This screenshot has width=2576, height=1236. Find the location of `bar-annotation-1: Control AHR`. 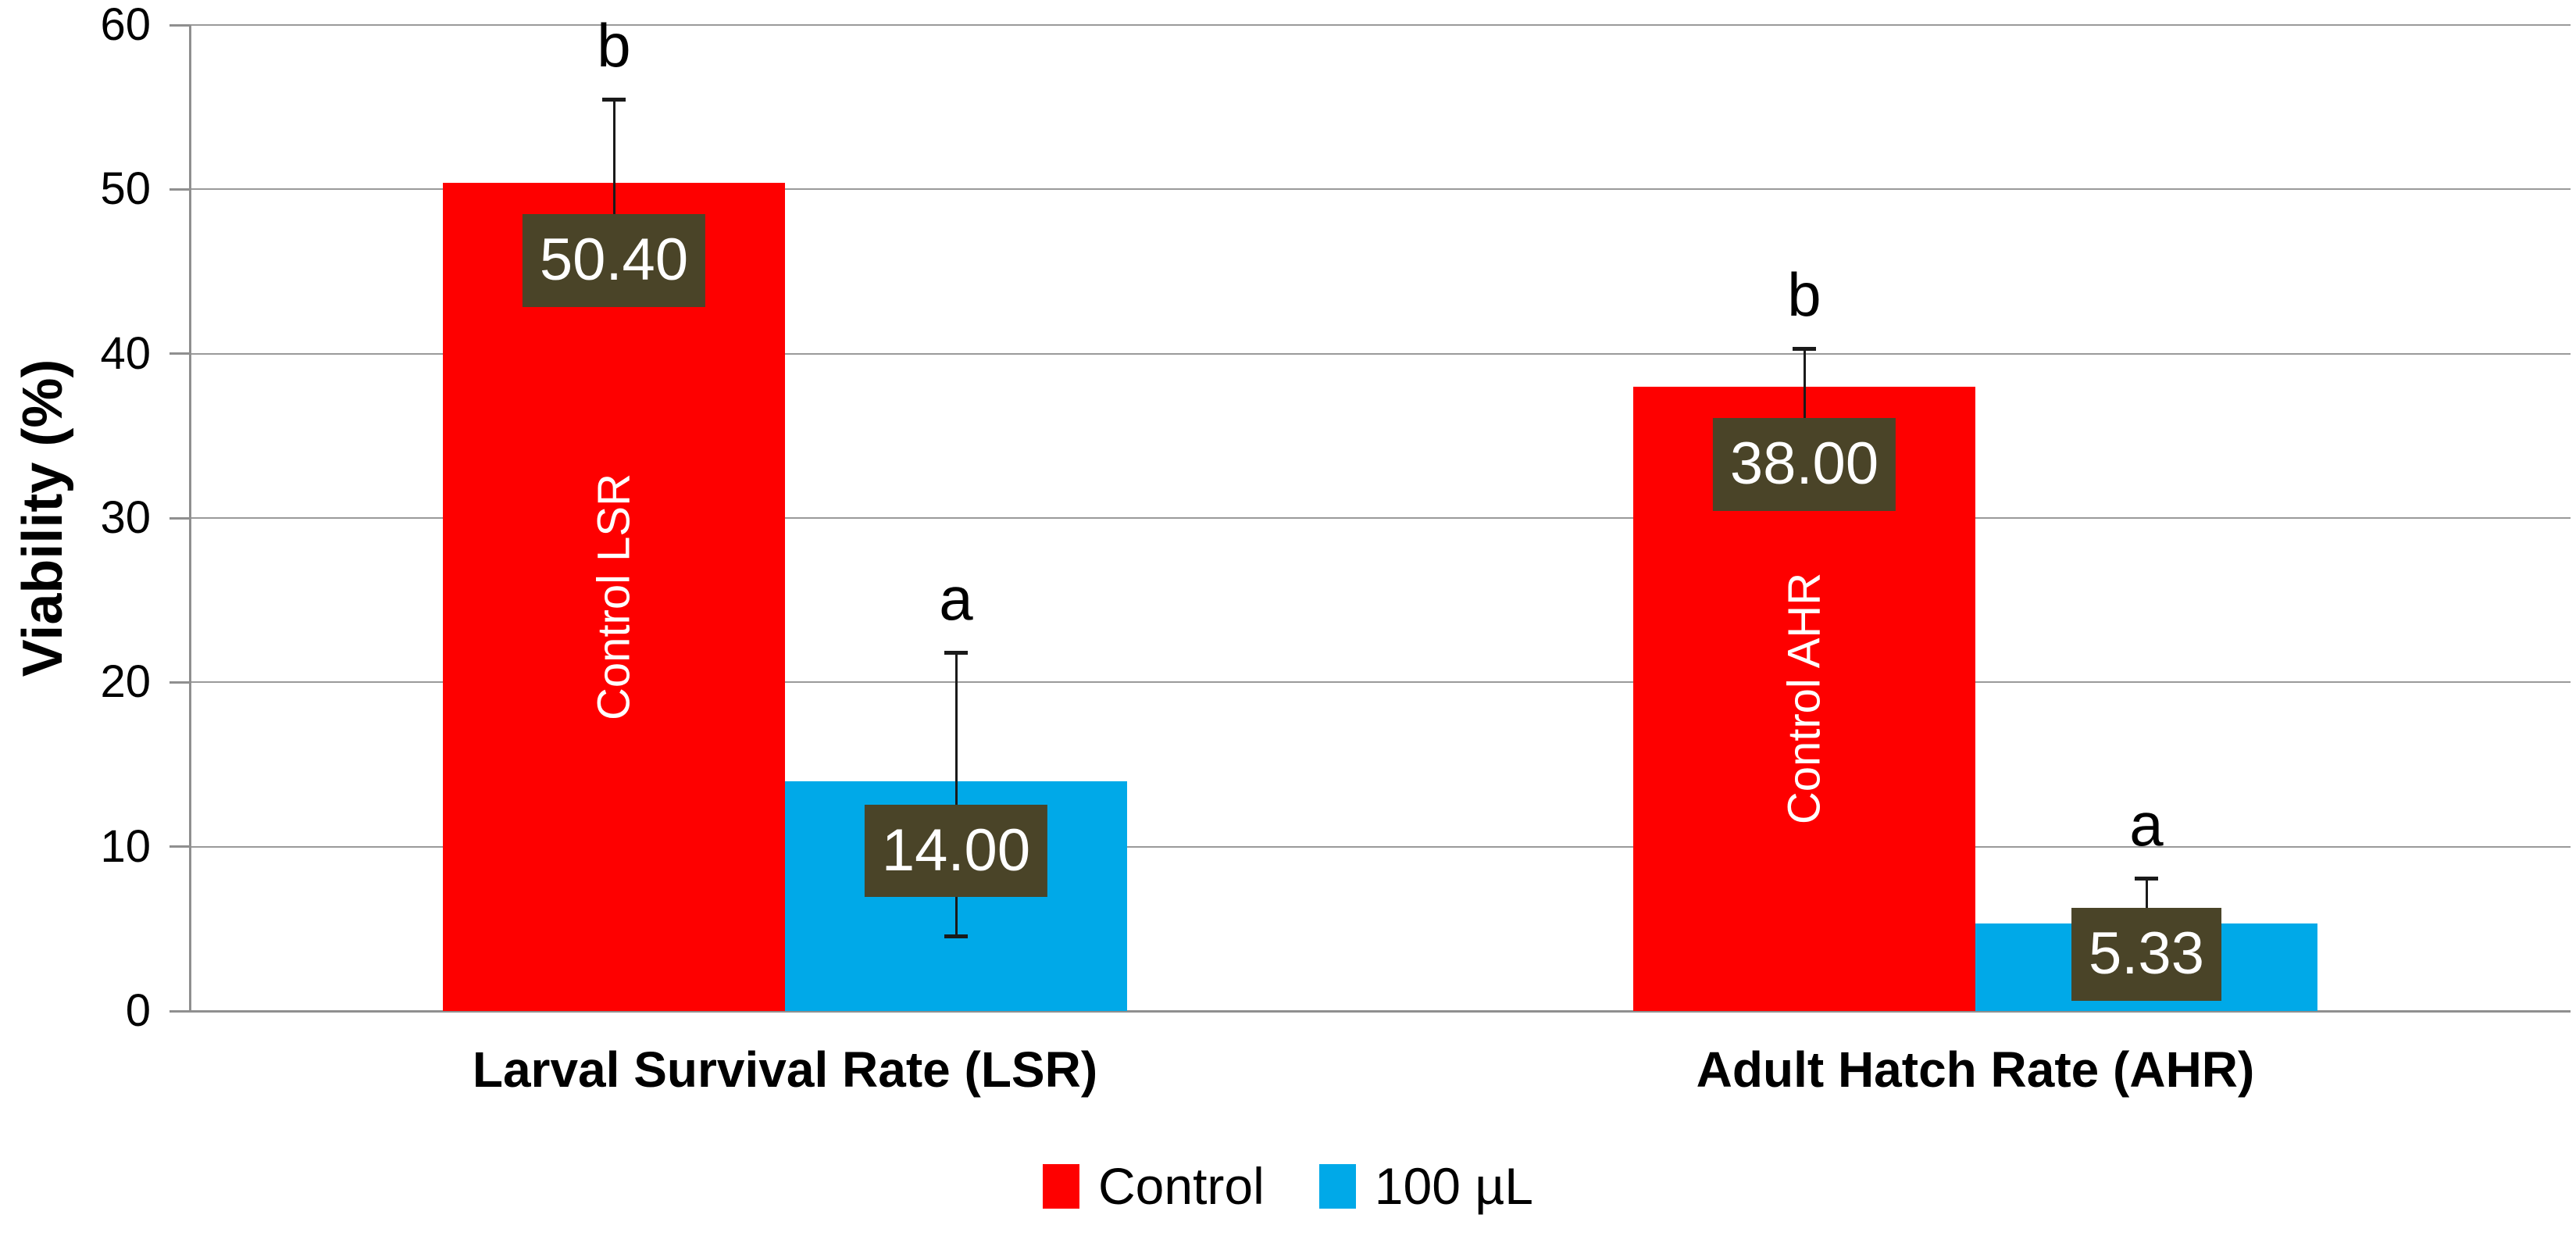

bar-annotation-1: Control AHR is located at coordinates (1805, 699).